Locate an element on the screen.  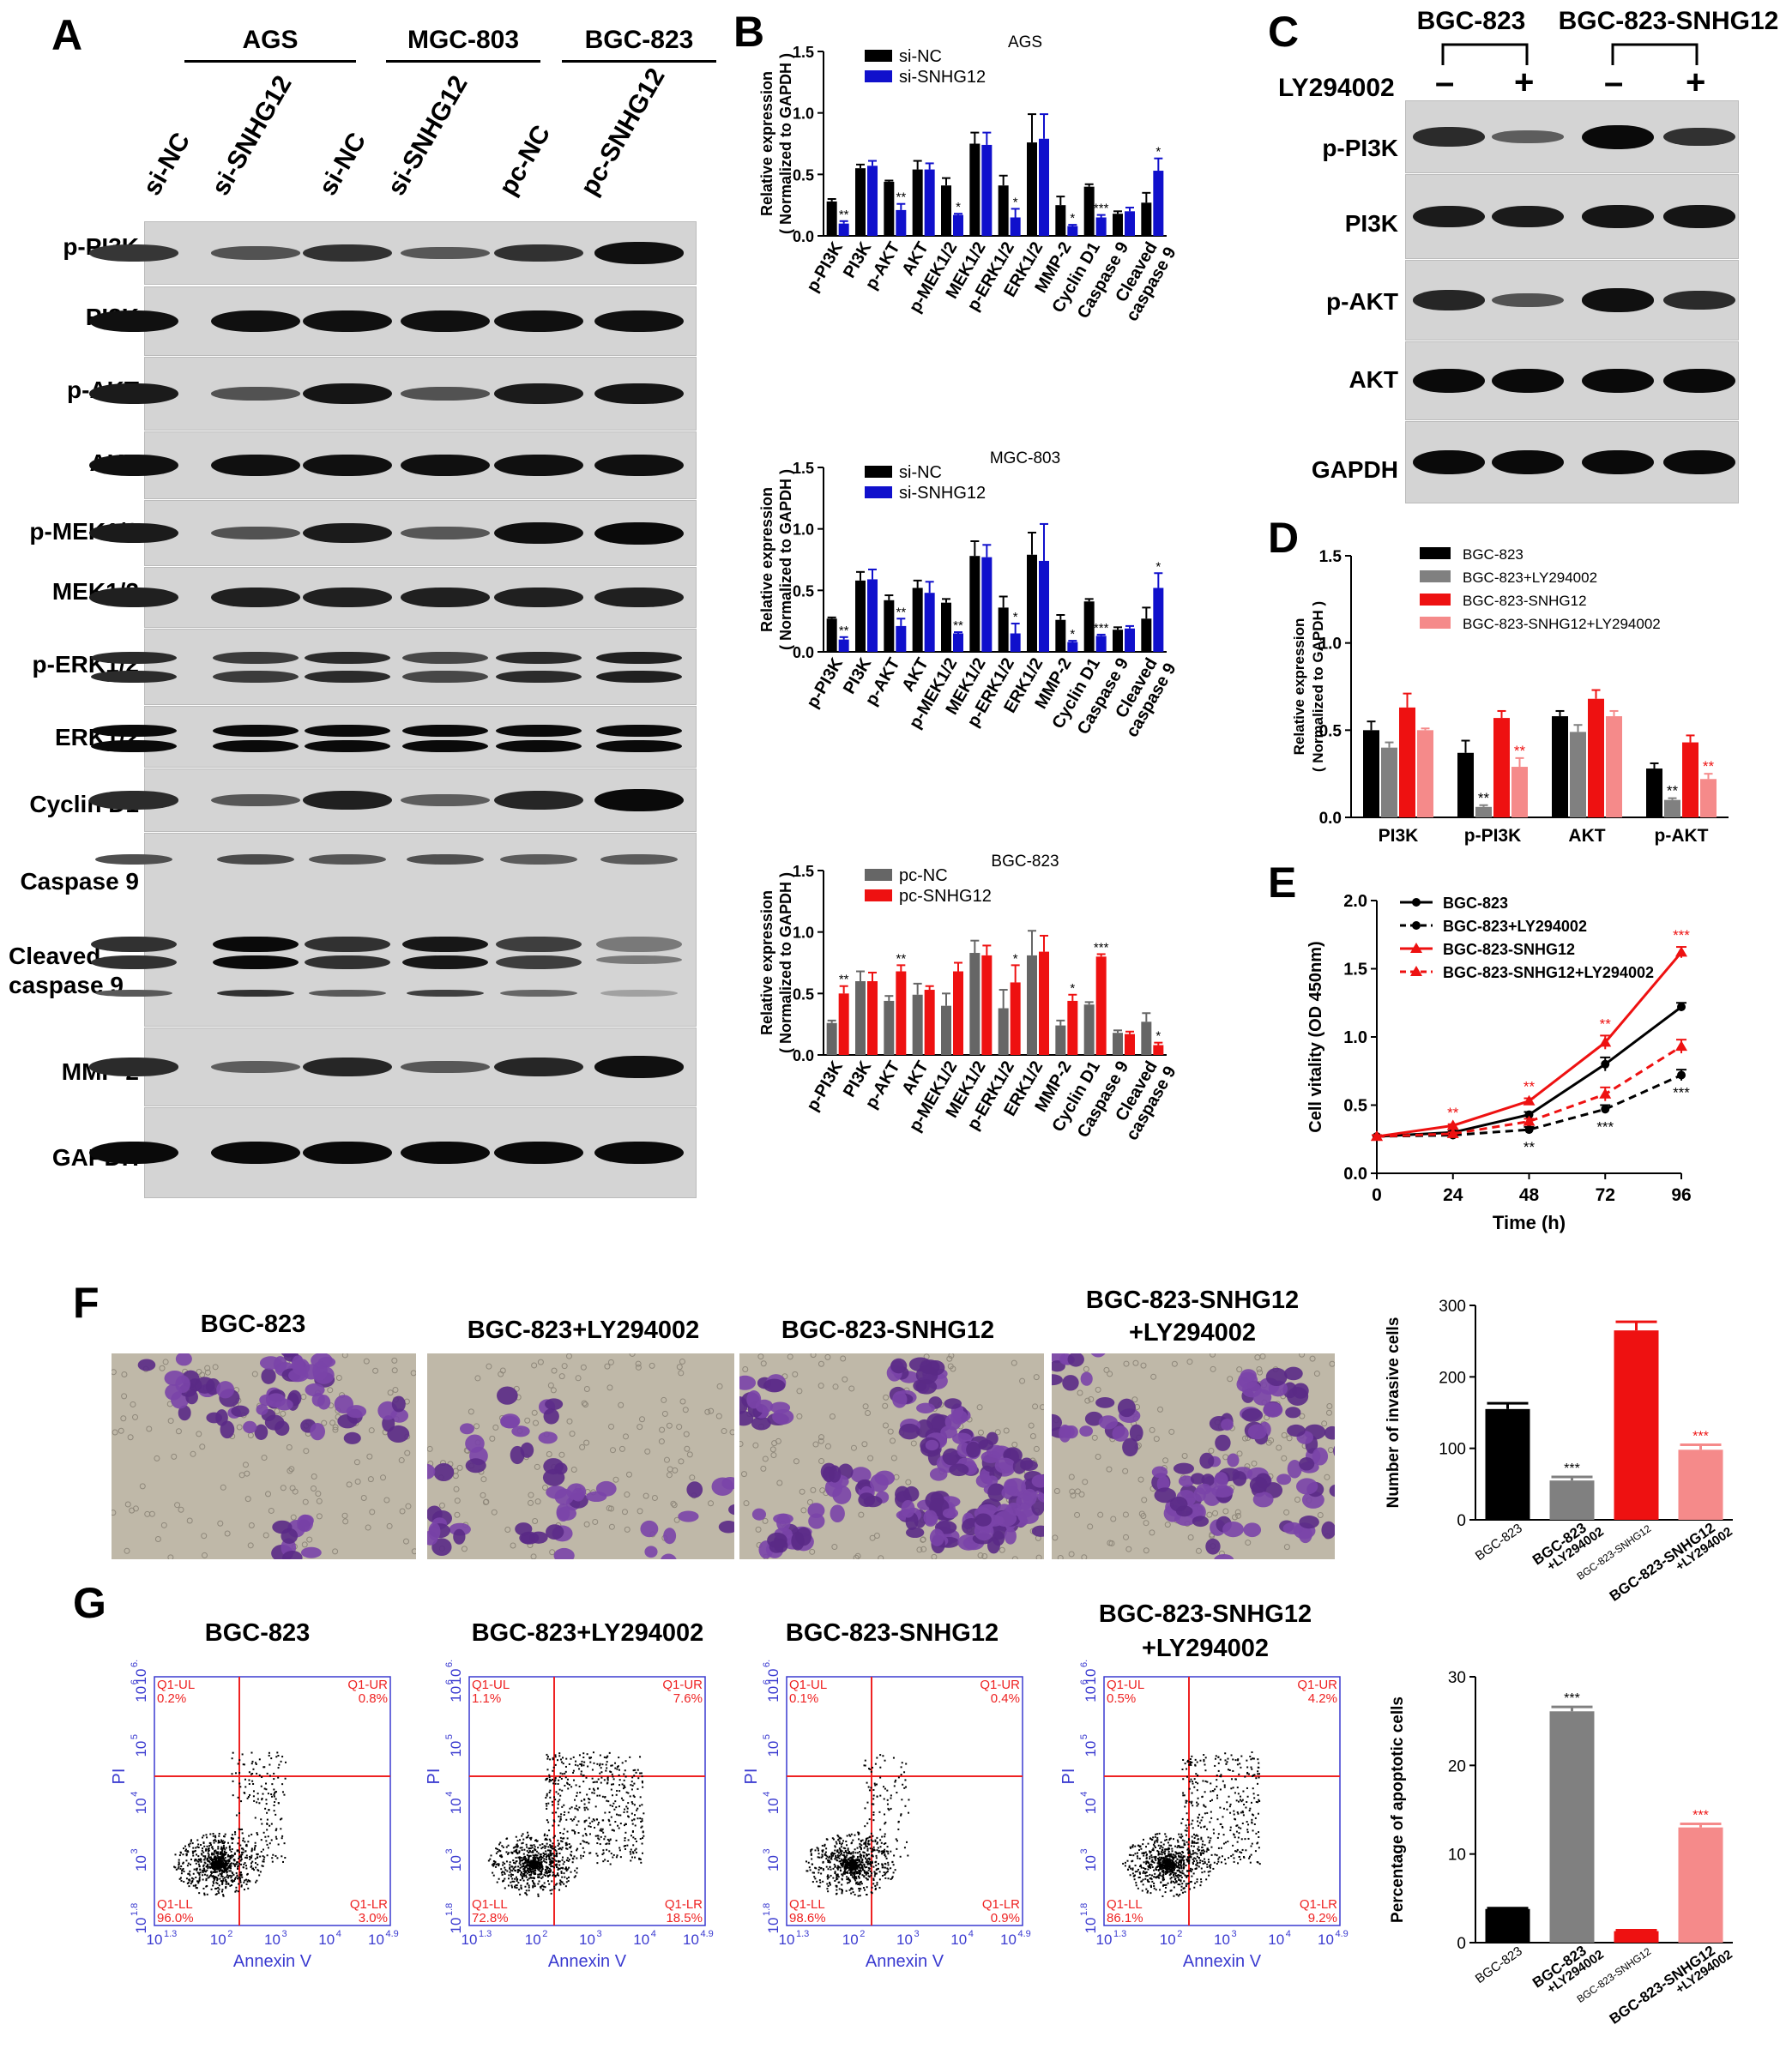
invasion-image-svg is located at coordinates (891, 1456).